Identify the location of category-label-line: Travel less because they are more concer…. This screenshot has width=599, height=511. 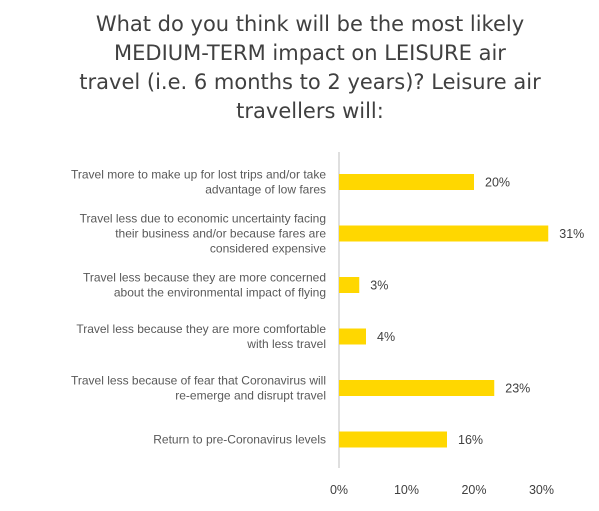
(204, 278).